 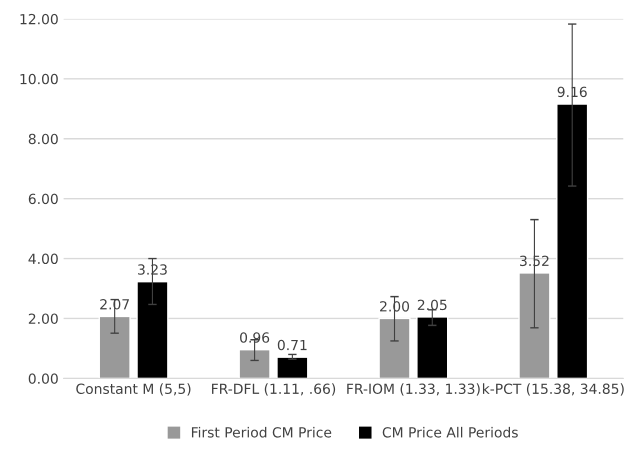 What do you see at coordinates (43, 199) in the screenshot?
I see `y-tick-label: 6.00` at bounding box center [43, 199].